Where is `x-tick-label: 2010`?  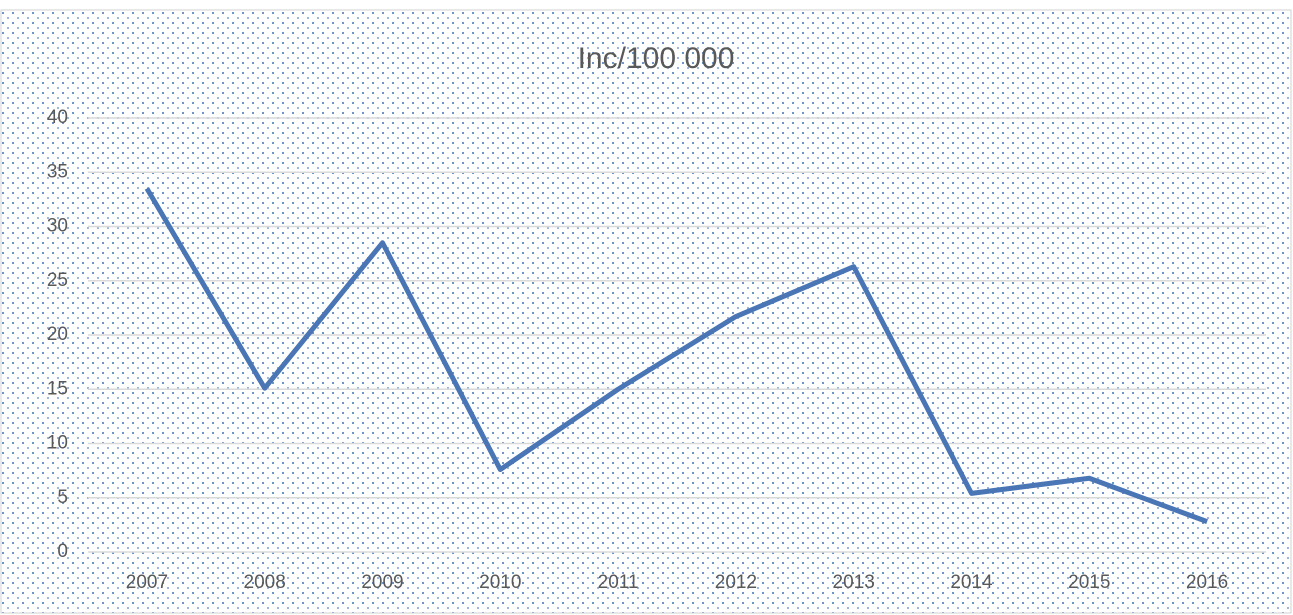 x-tick-label: 2010 is located at coordinates (500, 582).